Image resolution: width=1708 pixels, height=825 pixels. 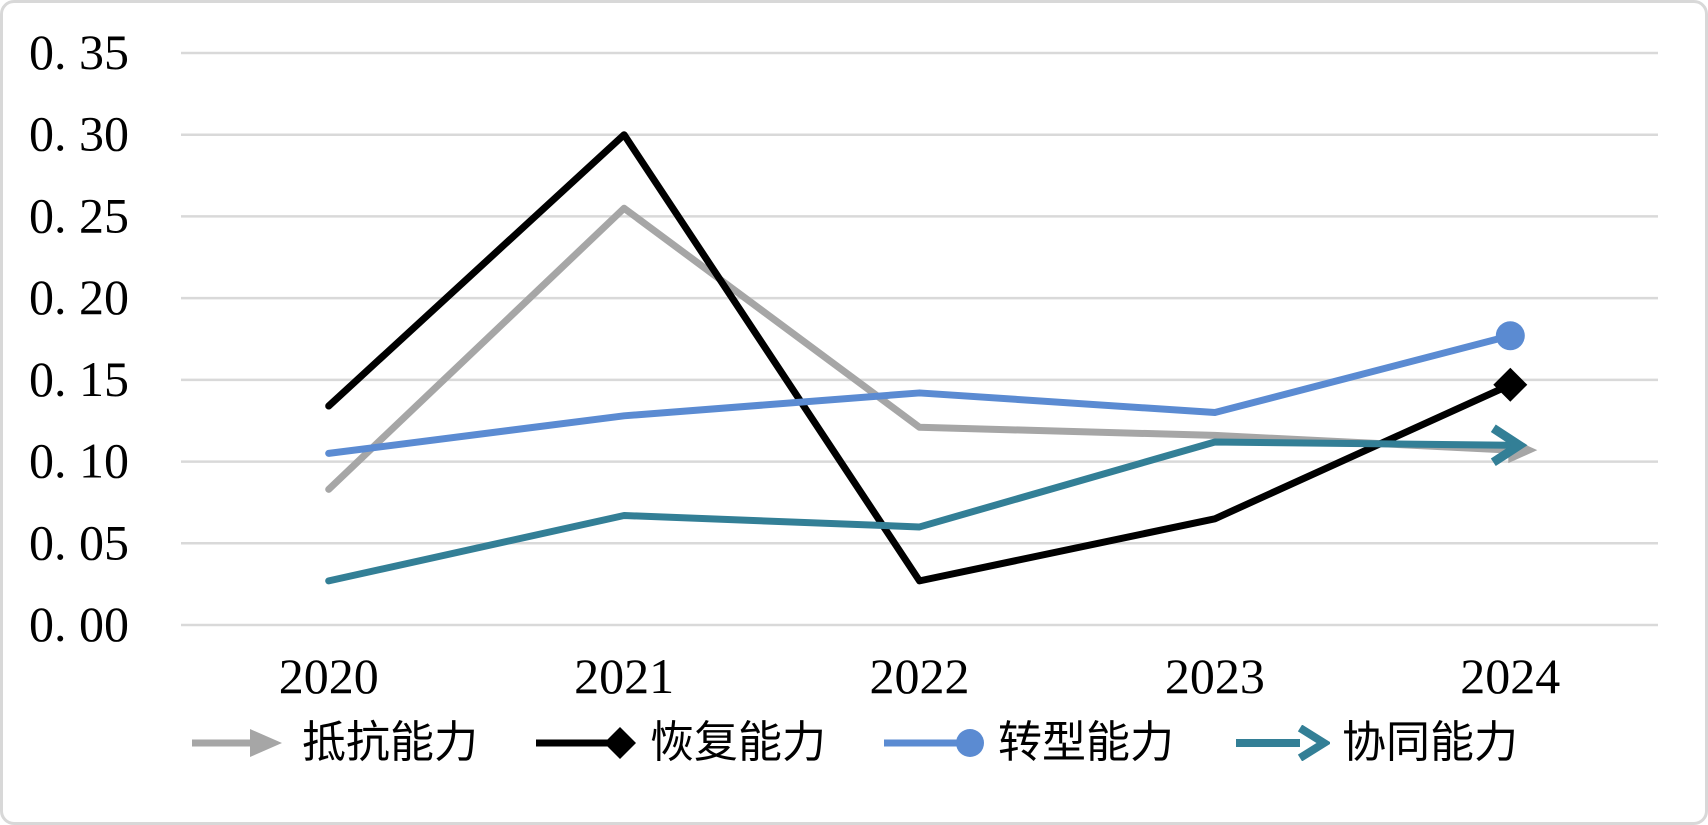 What do you see at coordinates (624, 676) in the screenshot?
I see `svg-text: 2021` at bounding box center [624, 676].